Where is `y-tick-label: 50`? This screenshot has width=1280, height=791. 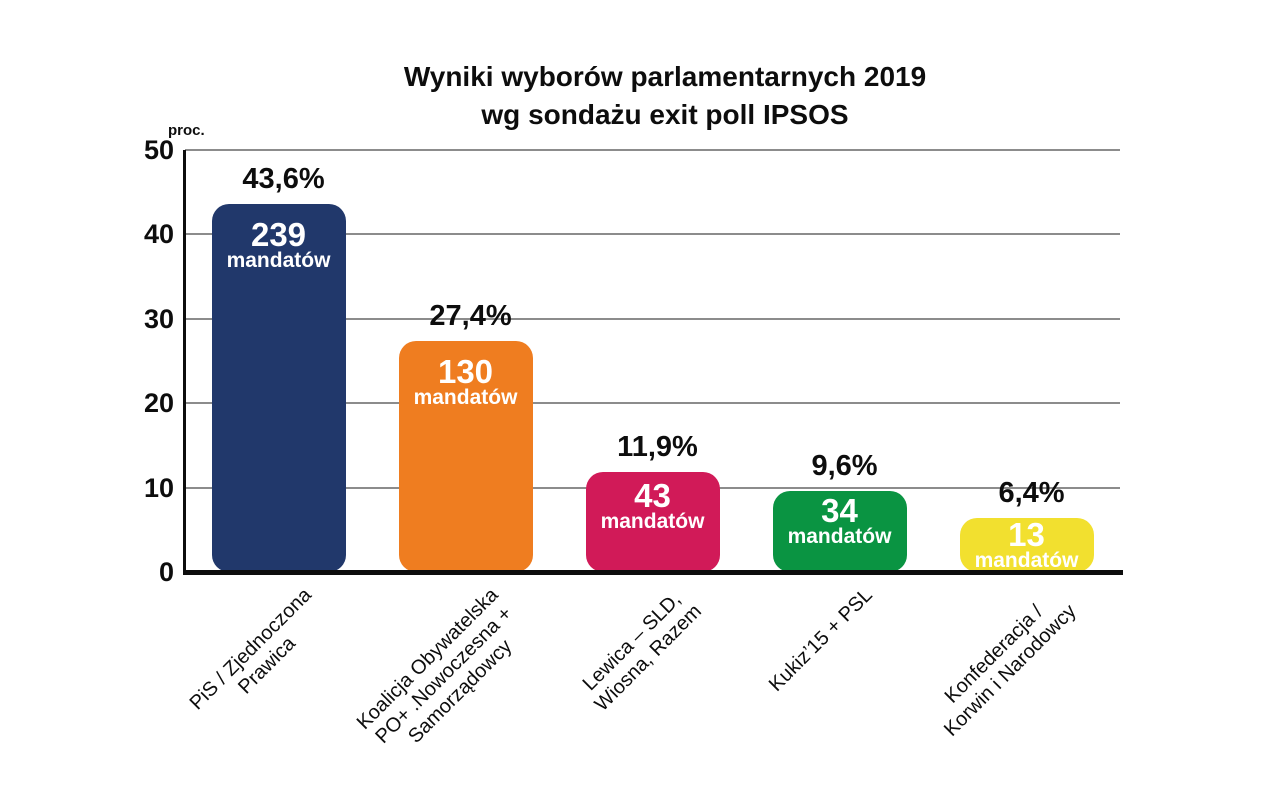
y-tick-label: 50 is located at coordinates (158, 150).